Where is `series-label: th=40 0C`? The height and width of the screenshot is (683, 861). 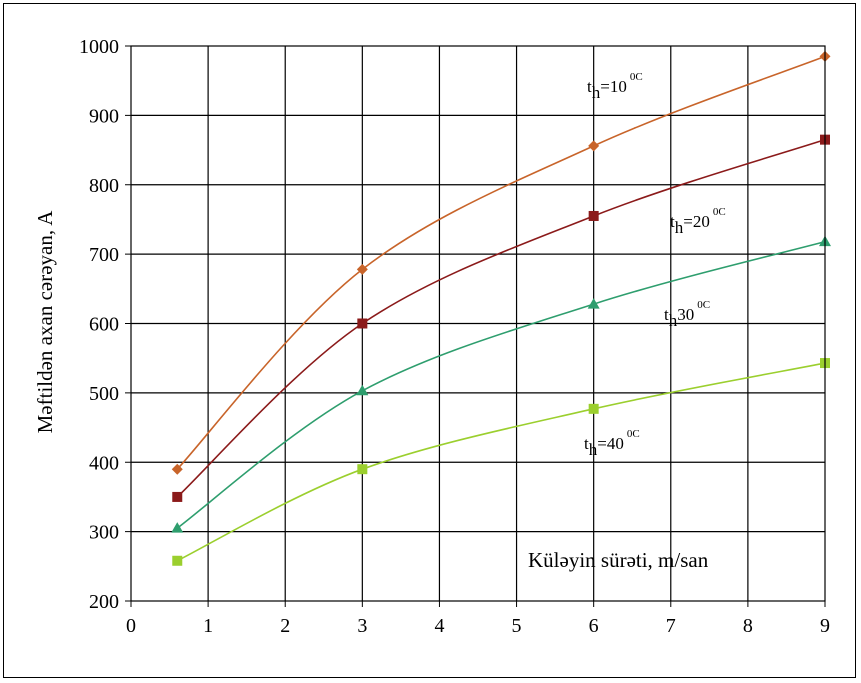
series-label: th=40 0C is located at coordinates (612, 443).